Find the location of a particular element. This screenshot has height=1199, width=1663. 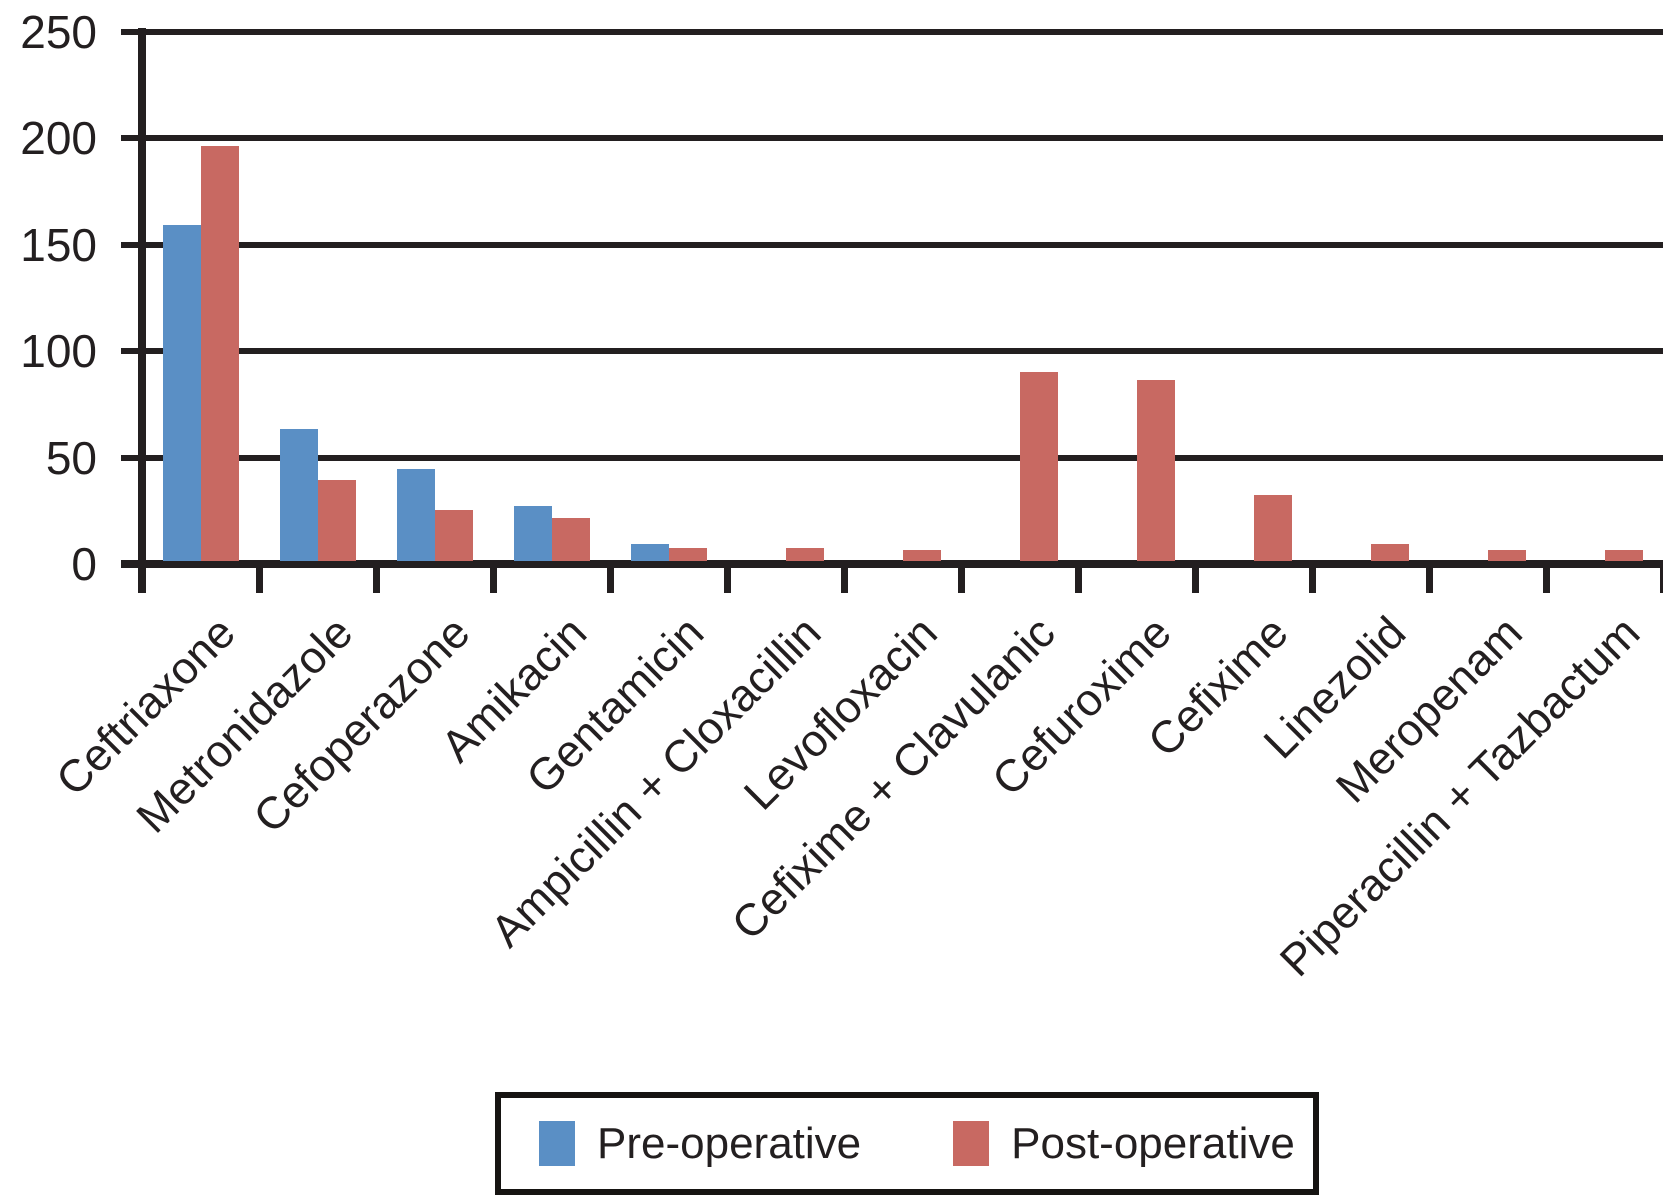

y-axis-tick-label-200: 200 is located at coordinates (58, 138).